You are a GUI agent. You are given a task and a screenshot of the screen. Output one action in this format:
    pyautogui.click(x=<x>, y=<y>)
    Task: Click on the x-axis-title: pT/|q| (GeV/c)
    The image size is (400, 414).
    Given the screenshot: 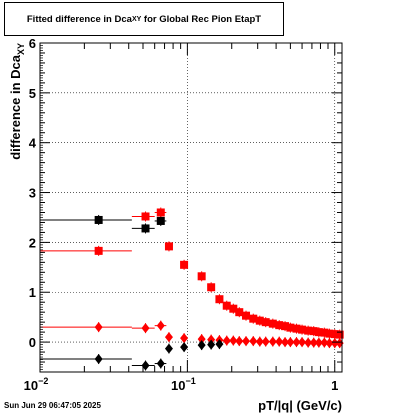 What is the action you would take?
    pyautogui.click(x=300, y=405)
    